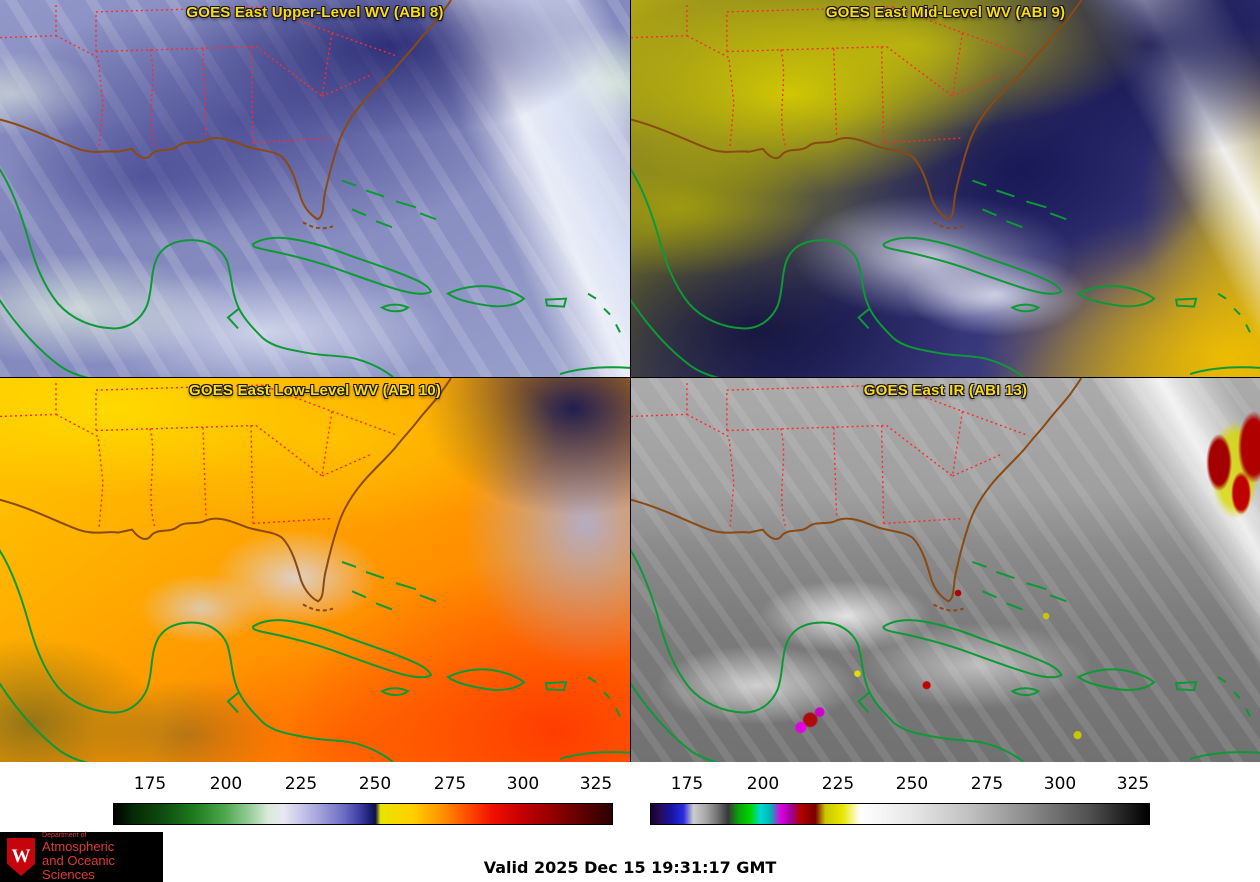  Describe the element at coordinates (315, 12) in the screenshot. I see `panel-title-upper-wv: GOES East Upper-Level WV (ABI 8)` at that location.